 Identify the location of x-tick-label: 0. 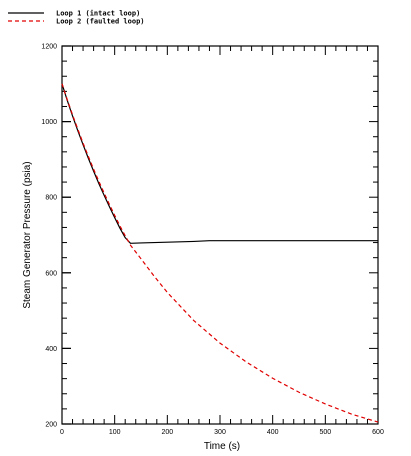
(62, 432).